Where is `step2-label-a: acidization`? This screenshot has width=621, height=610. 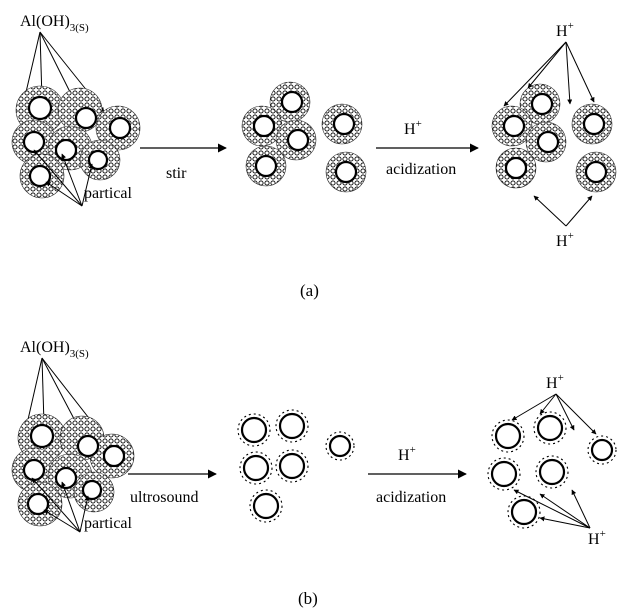 step2-label-a: acidization is located at coordinates (421, 169).